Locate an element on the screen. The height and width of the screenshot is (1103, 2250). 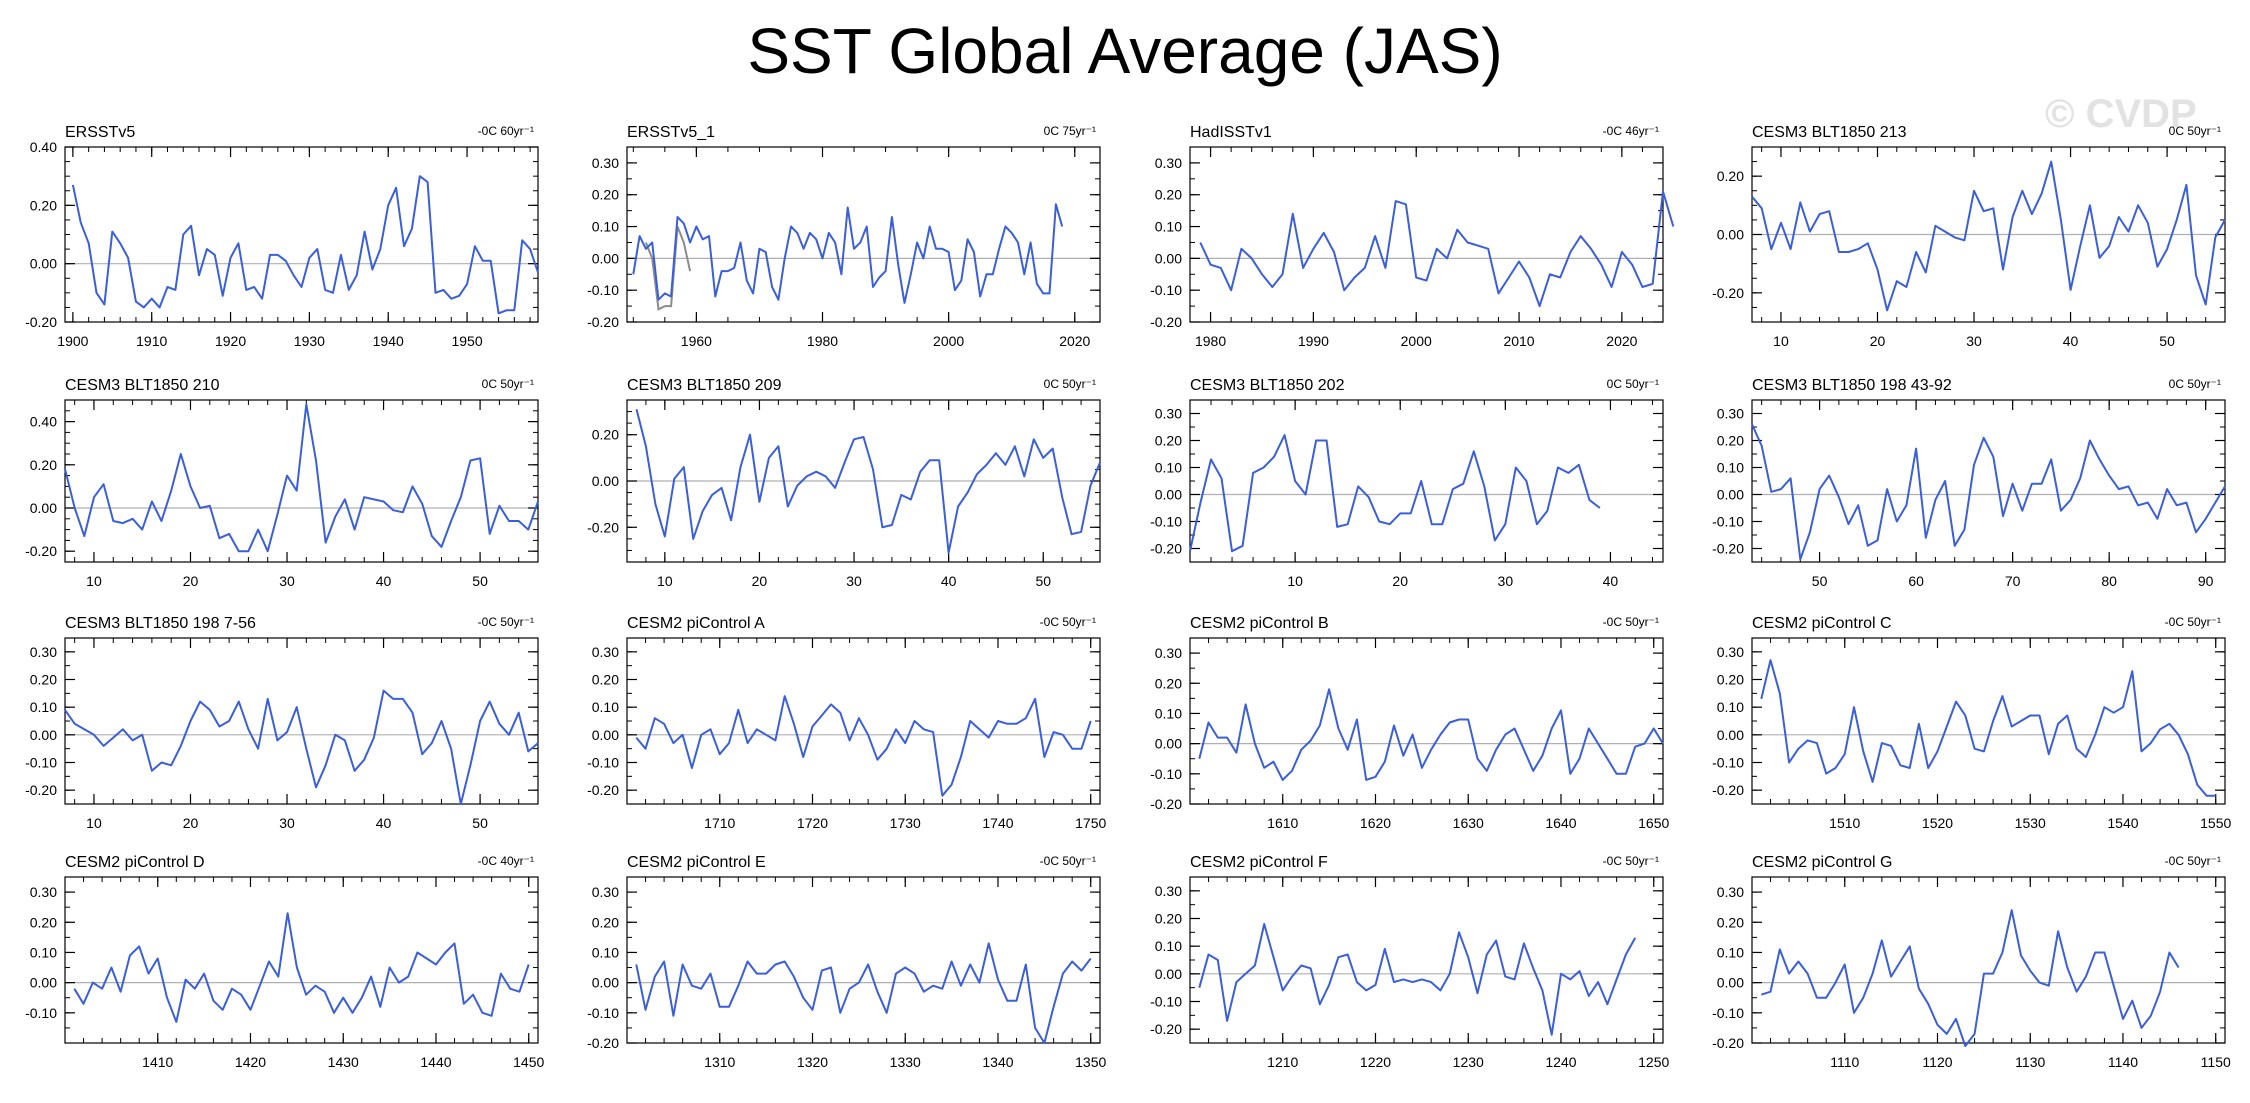
trend-label: 0C 75yr⁻¹ is located at coordinates (1070, 131).